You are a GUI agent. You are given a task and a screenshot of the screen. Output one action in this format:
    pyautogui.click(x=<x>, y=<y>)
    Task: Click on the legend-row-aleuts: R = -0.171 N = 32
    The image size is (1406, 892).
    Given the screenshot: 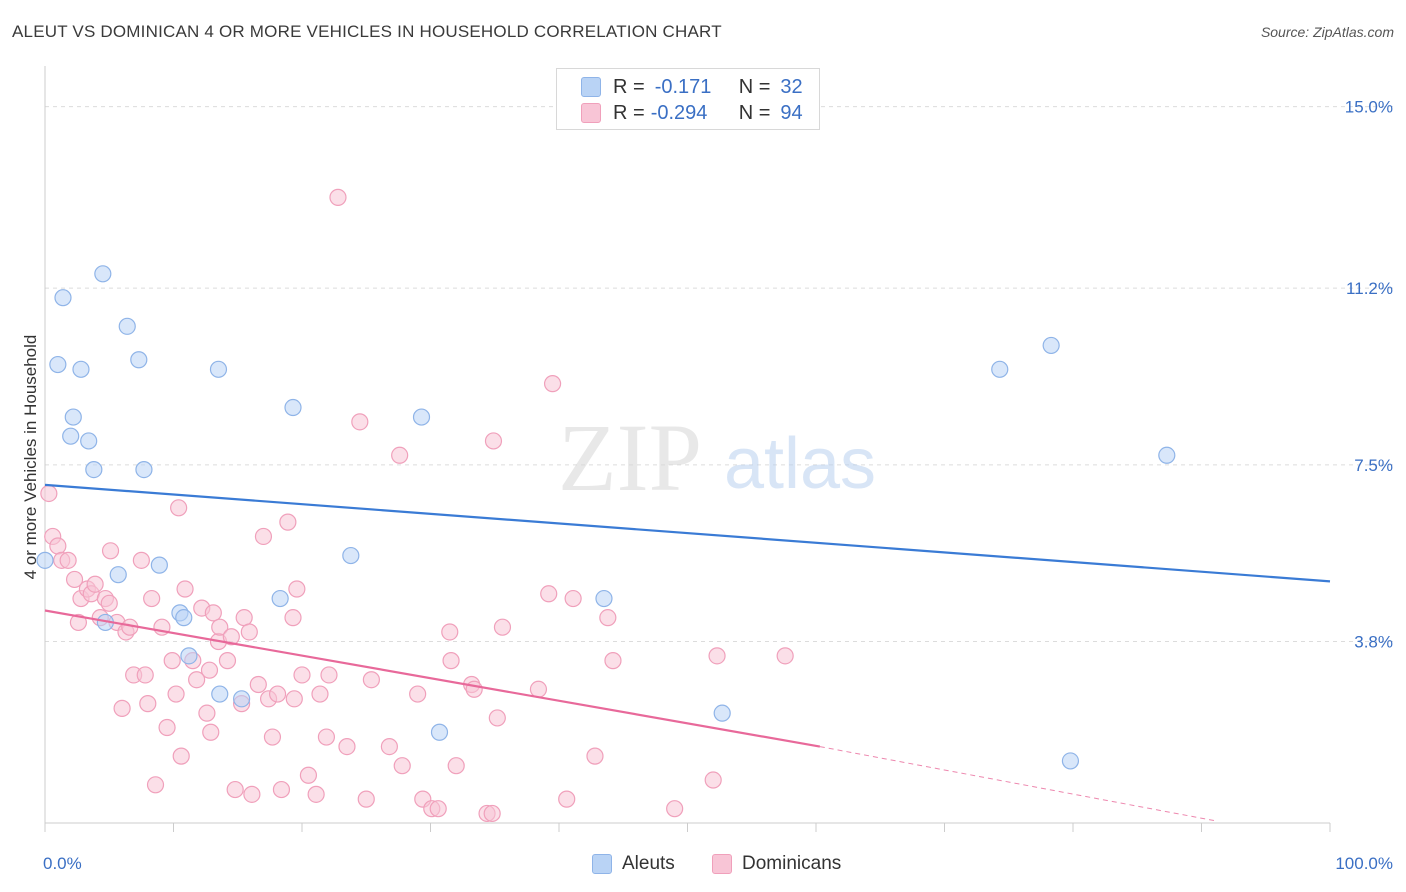 What is the action you would take?
    pyautogui.click(x=692, y=87)
    